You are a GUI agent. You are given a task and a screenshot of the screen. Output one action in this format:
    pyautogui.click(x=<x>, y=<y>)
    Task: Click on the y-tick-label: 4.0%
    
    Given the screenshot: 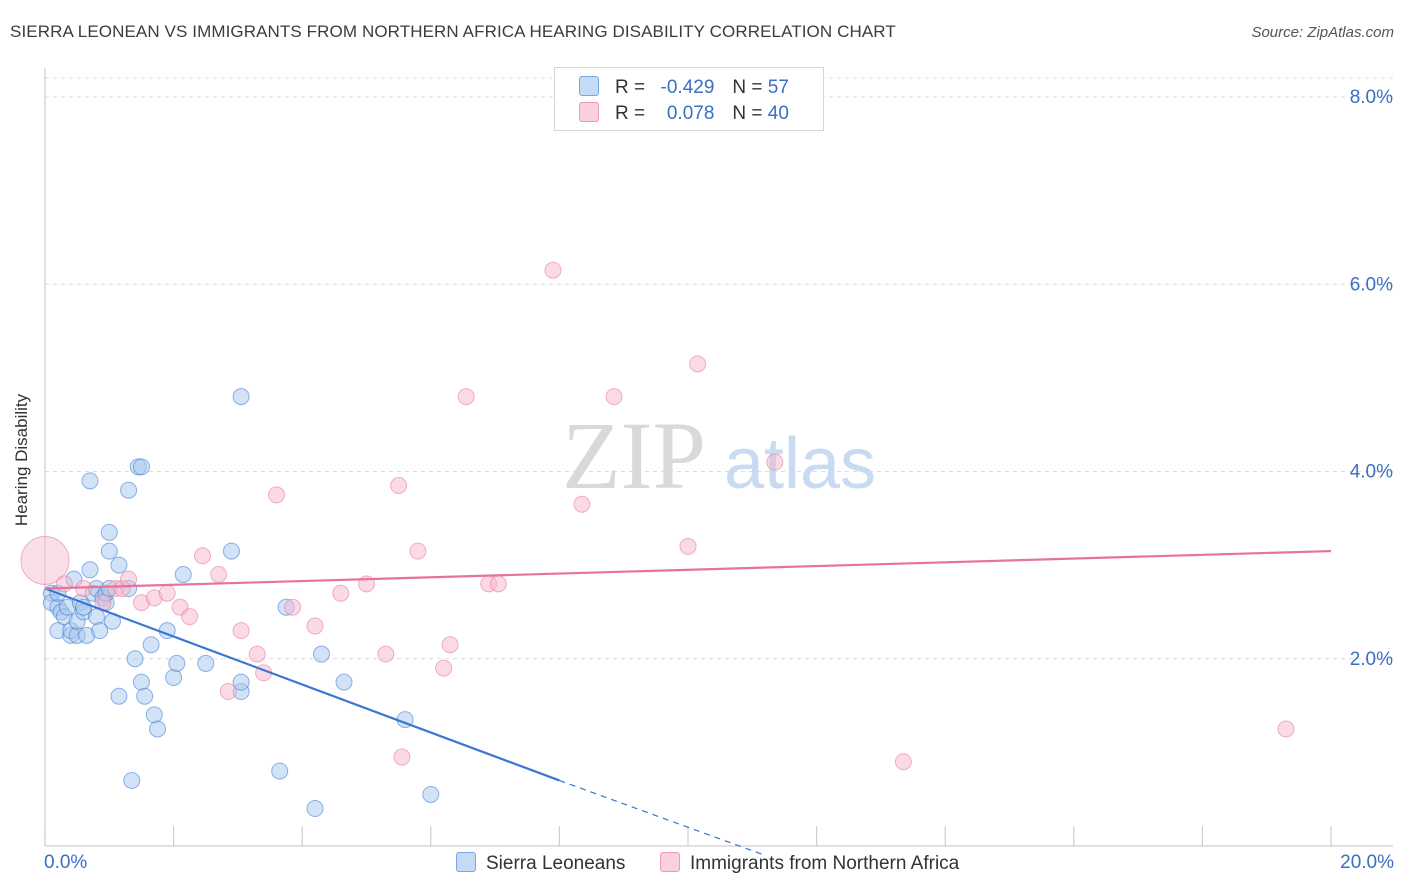 What is the action you would take?
    pyautogui.click(x=1371, y=472)
    